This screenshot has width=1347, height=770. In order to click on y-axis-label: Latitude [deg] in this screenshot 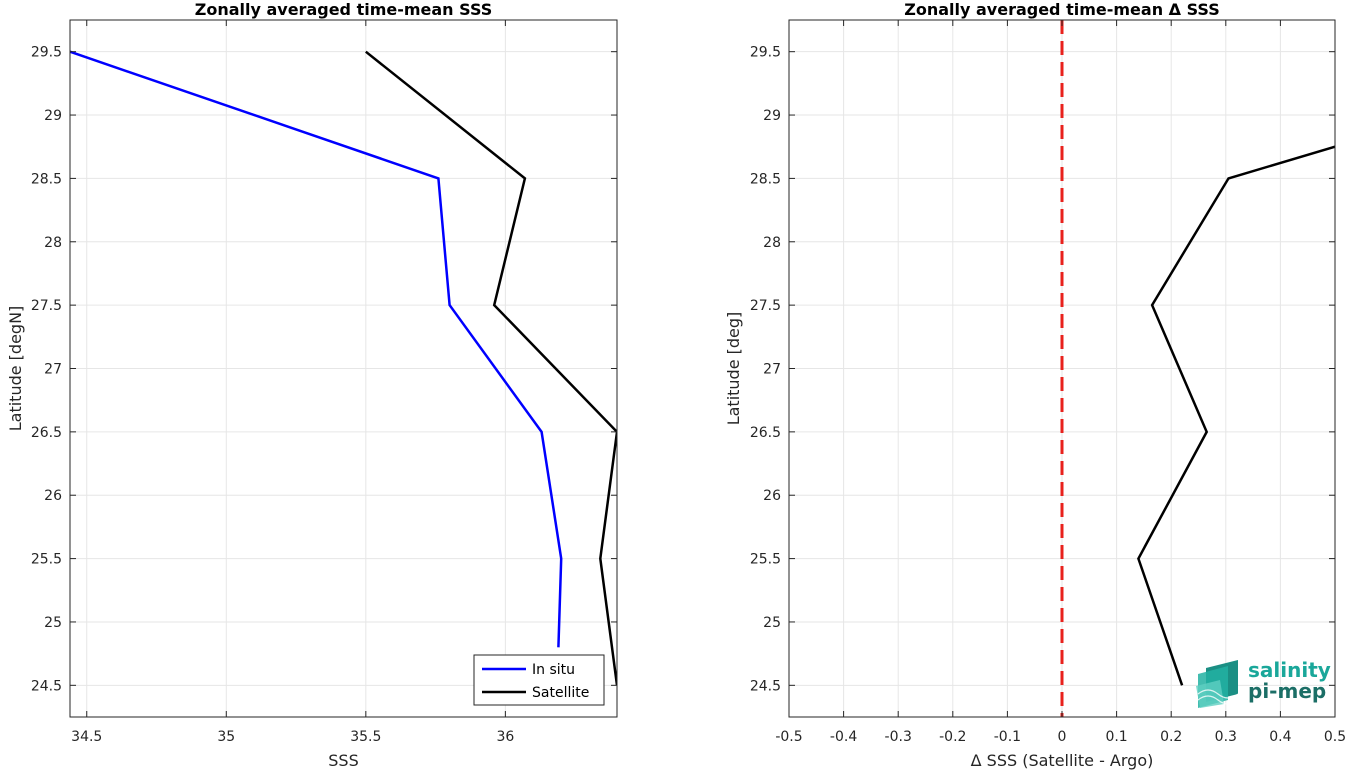, I will do `click(733, 369)`.